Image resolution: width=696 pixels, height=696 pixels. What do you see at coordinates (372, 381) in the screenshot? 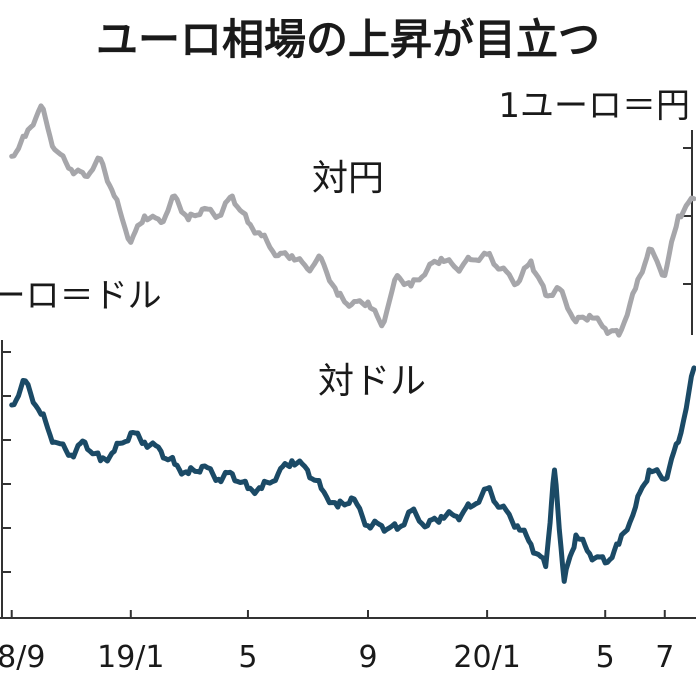
I see `series-label-dollar: 対ドル` at bounding box center [372, 381].